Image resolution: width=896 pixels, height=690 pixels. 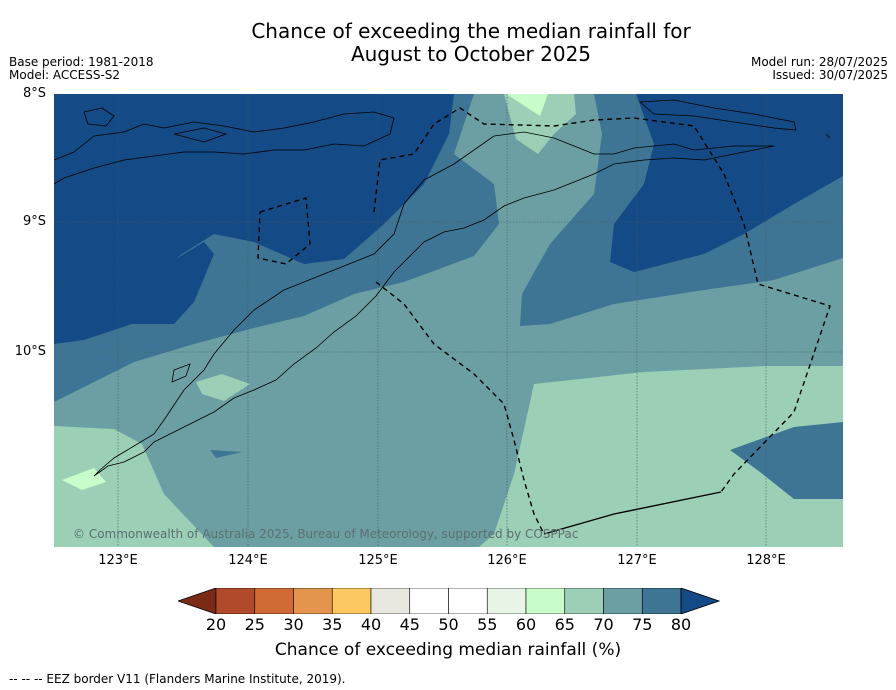 What do you see at coordinates (830, 75) in the screenshot?
I see `issued-date: Issued: 30/07/2025` at bounding box center [830, 75].